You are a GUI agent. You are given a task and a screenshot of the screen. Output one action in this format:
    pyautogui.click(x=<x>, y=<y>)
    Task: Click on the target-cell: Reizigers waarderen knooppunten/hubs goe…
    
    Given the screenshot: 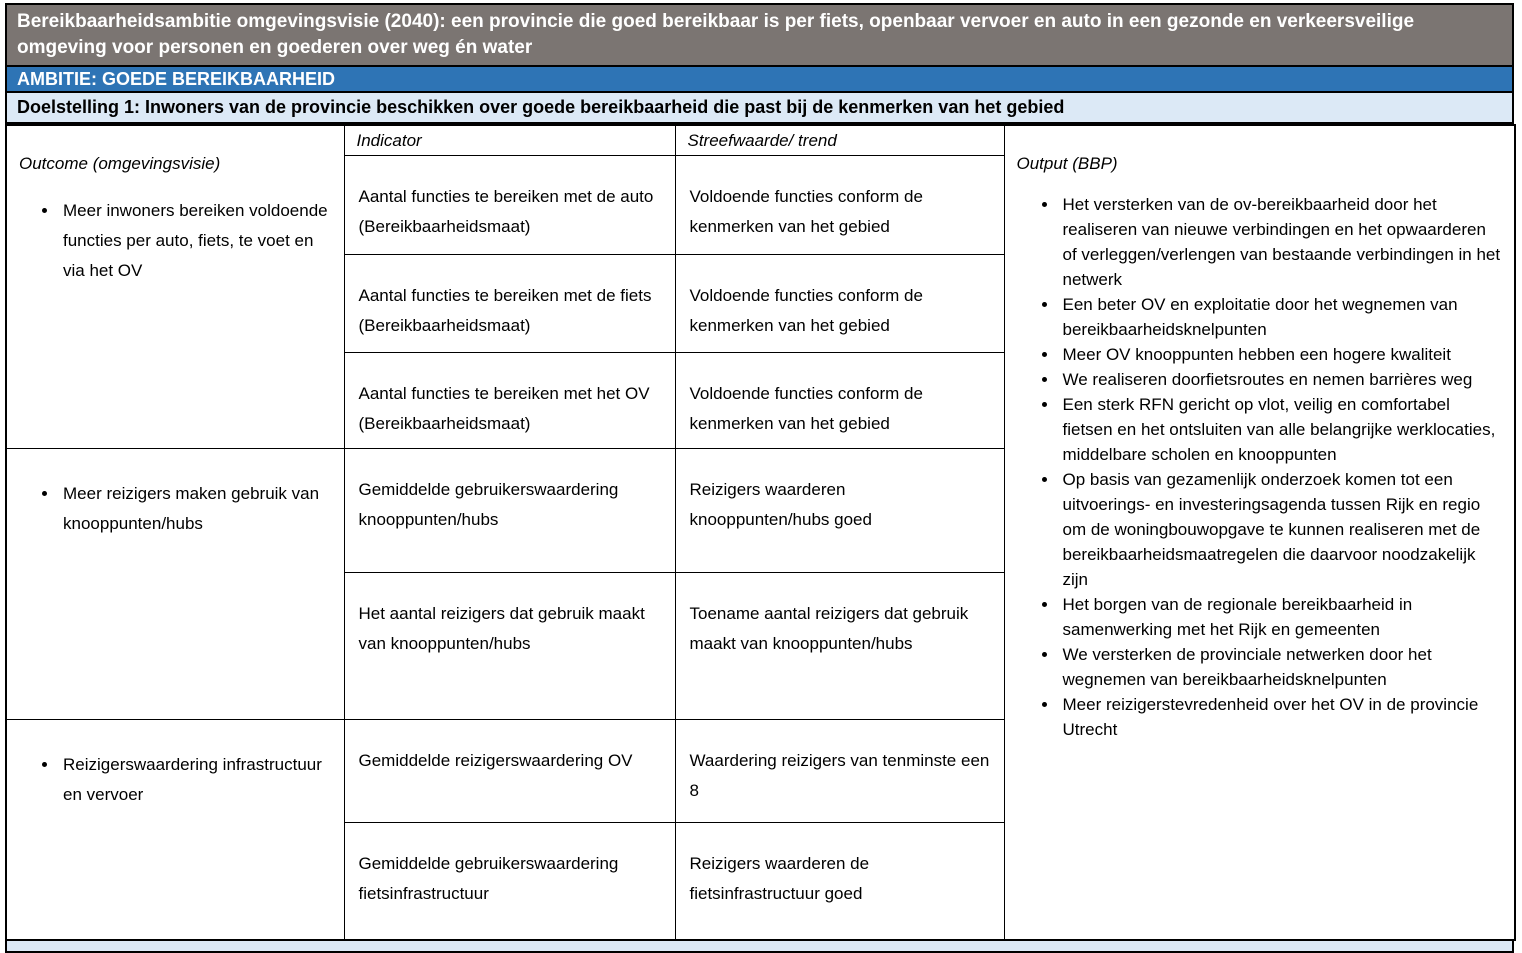 What is the action you would take?
    pyautogui.click(x=839, y=510)
    